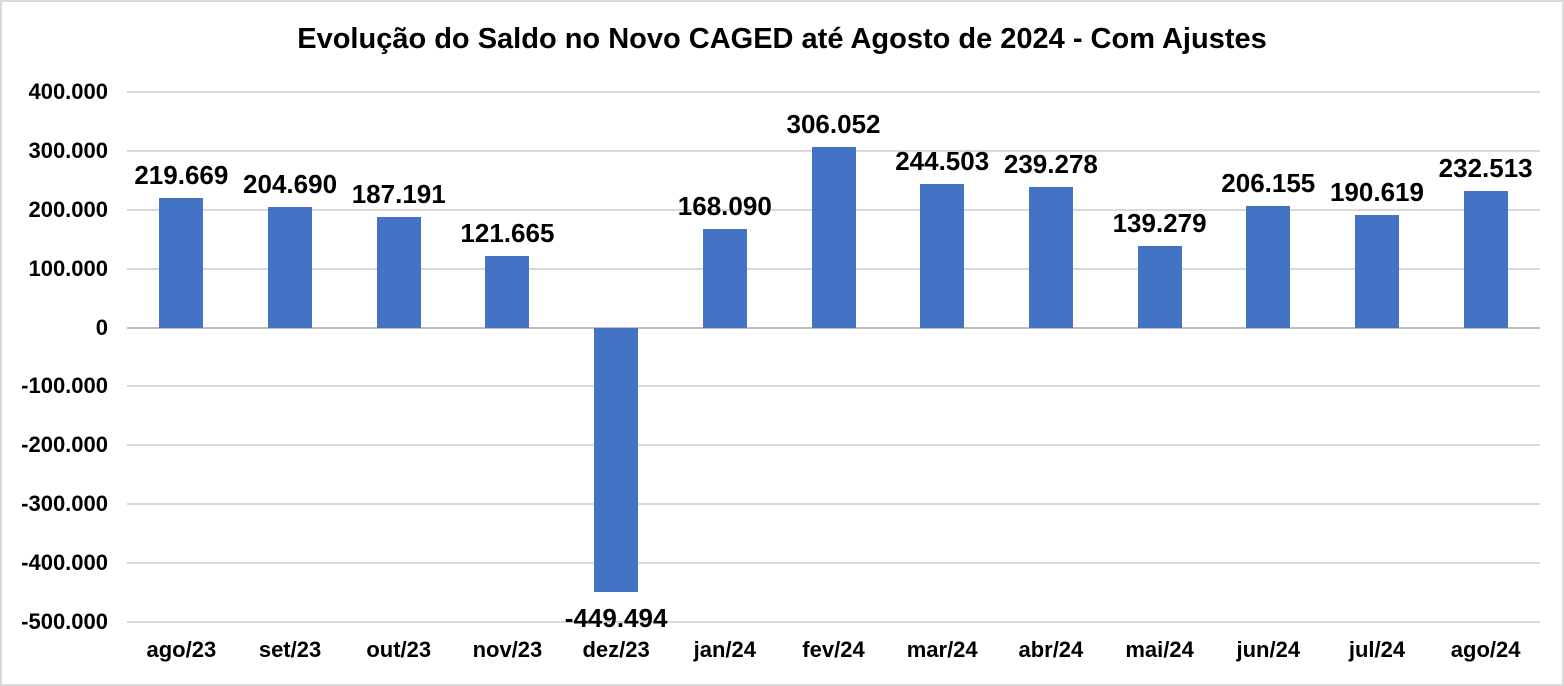  What do you see at coordinates (1376, 192) in the screenshot?
I see `data-label-jul-24: 190.619` at bounding box center [1376, 192].